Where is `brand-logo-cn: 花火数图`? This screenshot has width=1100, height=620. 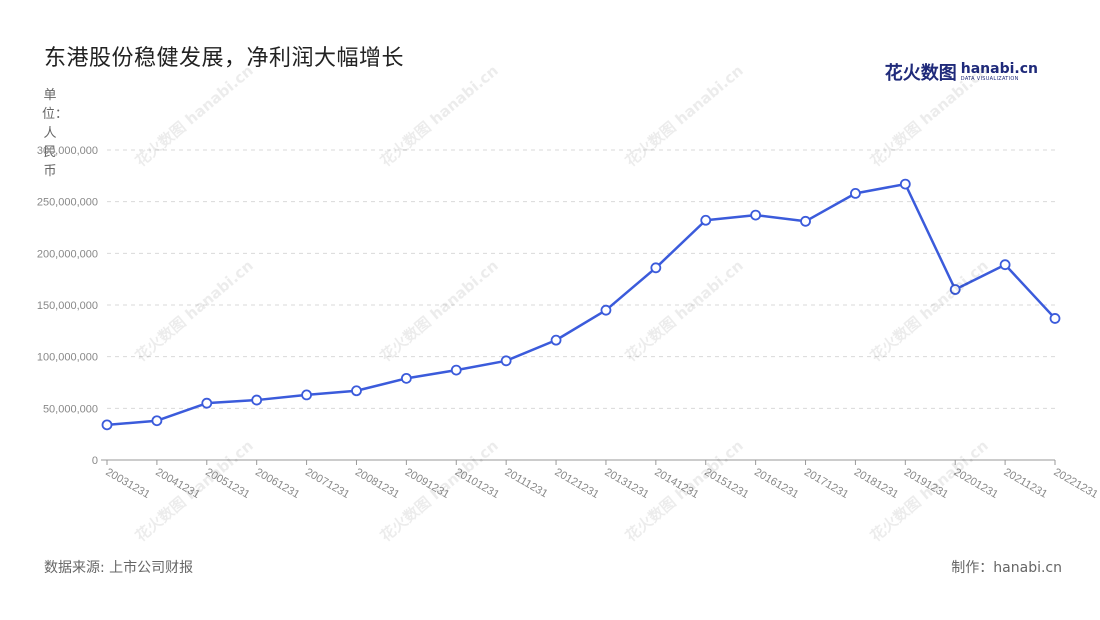 brand-logo-cn: 花火数图 is located at coordinates (920, 73).